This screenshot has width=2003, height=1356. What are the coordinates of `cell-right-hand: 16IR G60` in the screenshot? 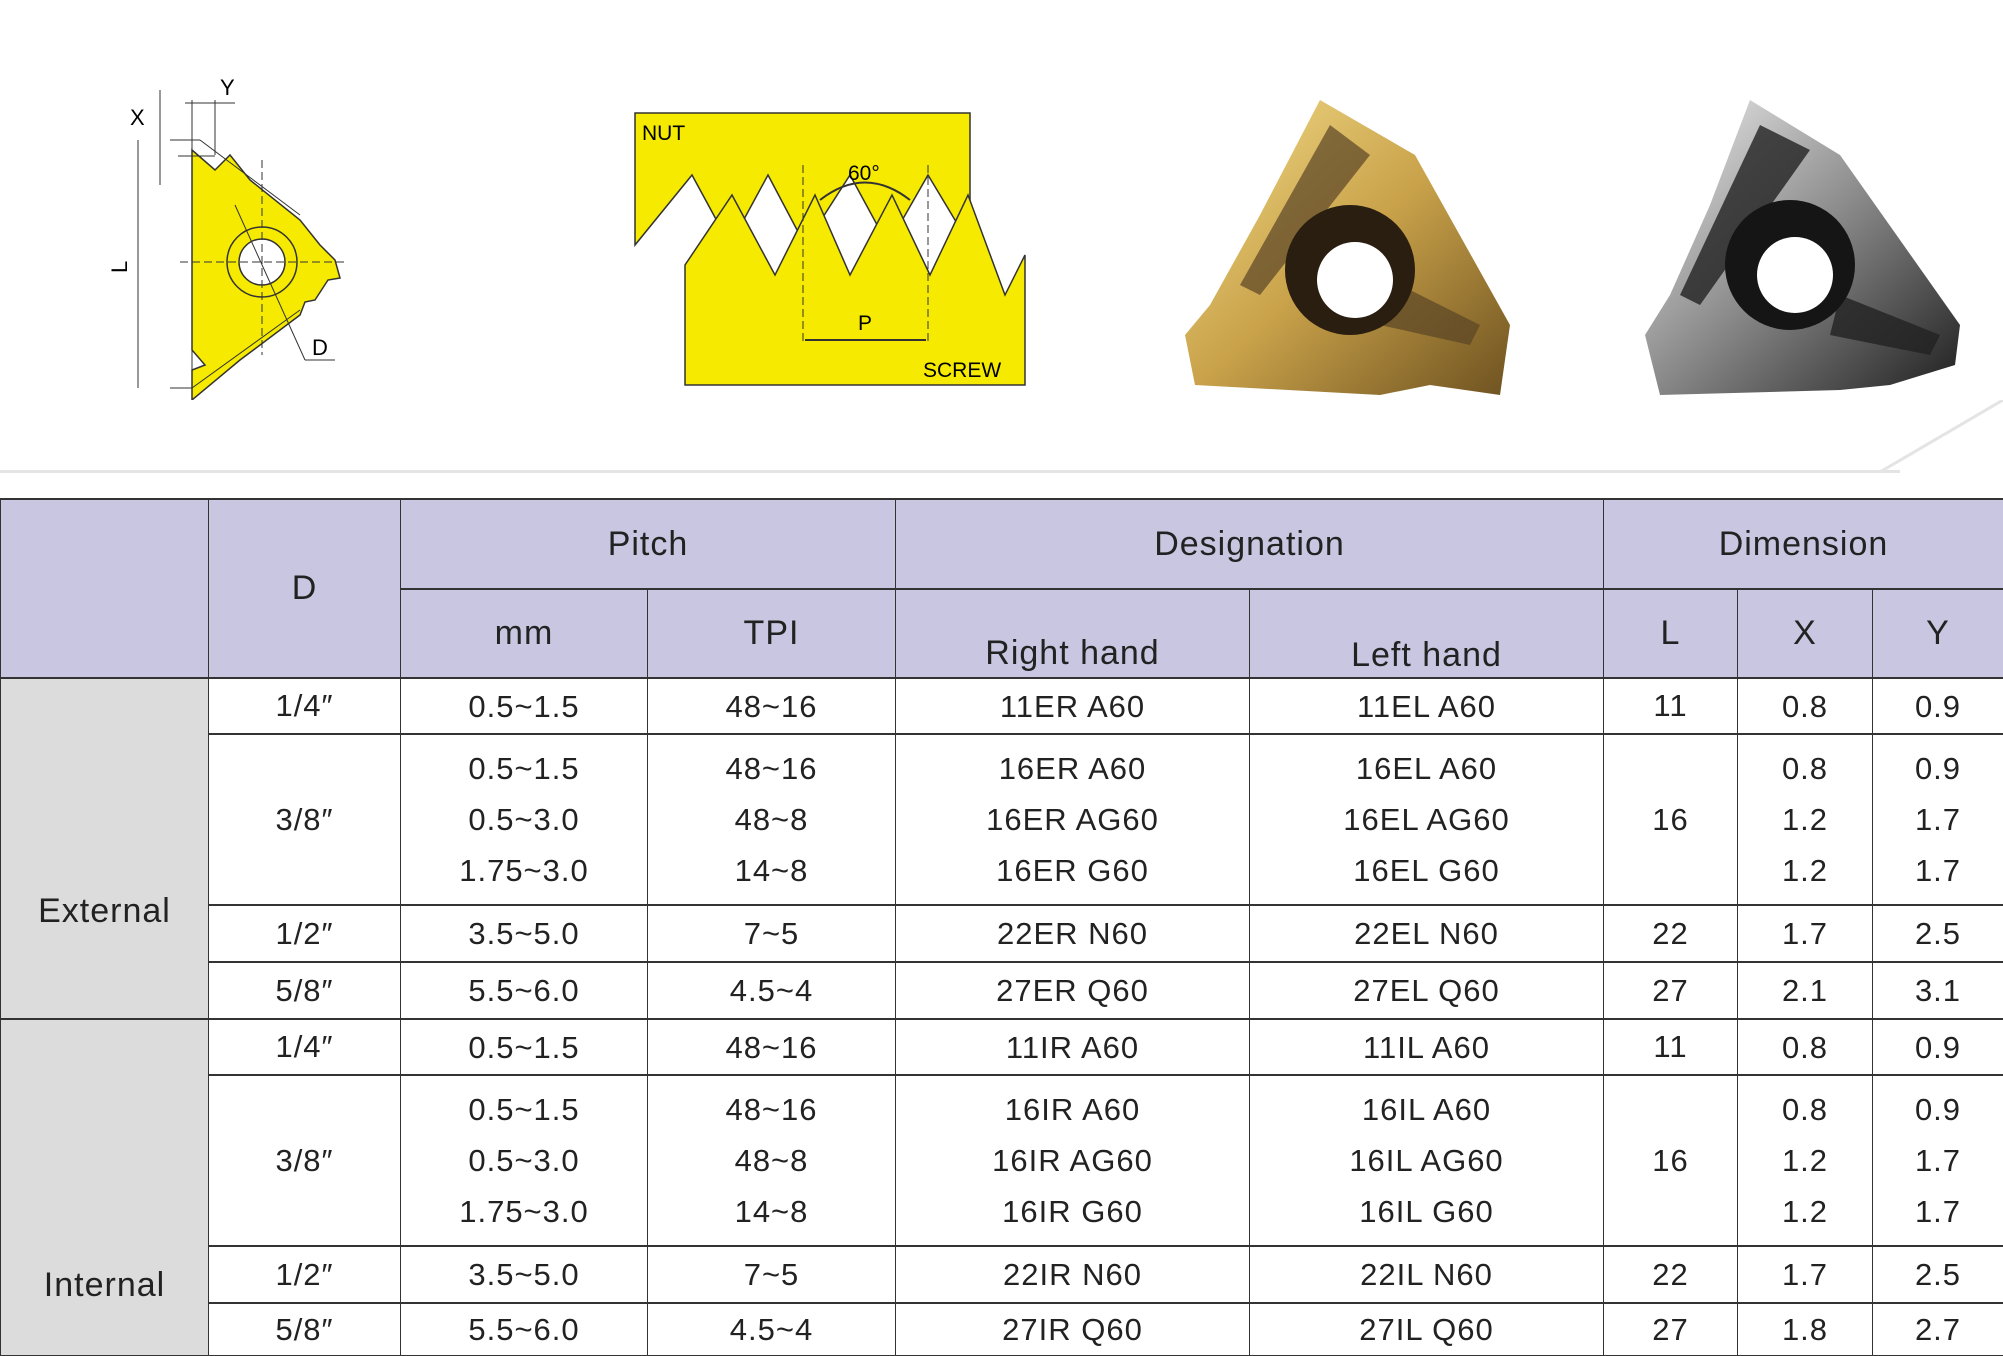 It's located at (1072, 1211).